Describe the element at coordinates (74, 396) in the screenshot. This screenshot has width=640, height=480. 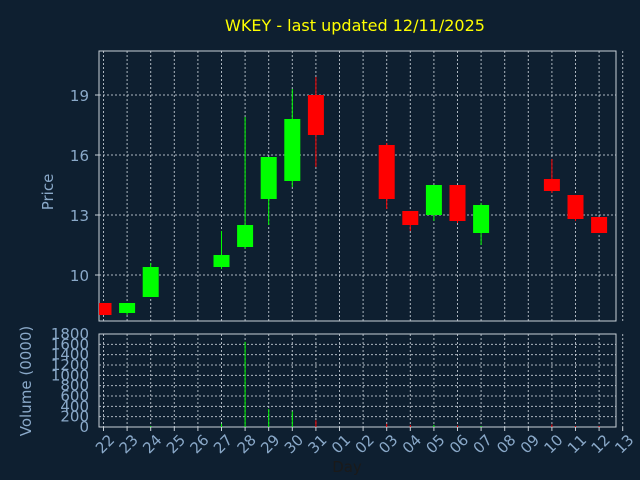
I see `volume-tick-label: 600` at that location.